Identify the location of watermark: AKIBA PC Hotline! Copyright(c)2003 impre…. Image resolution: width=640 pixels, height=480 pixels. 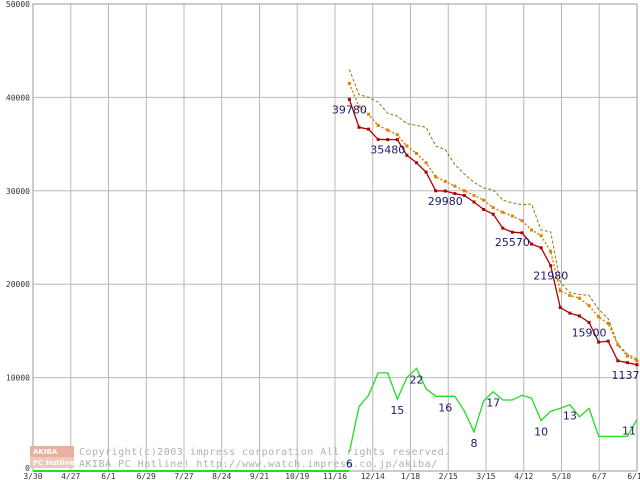
(240, 458).